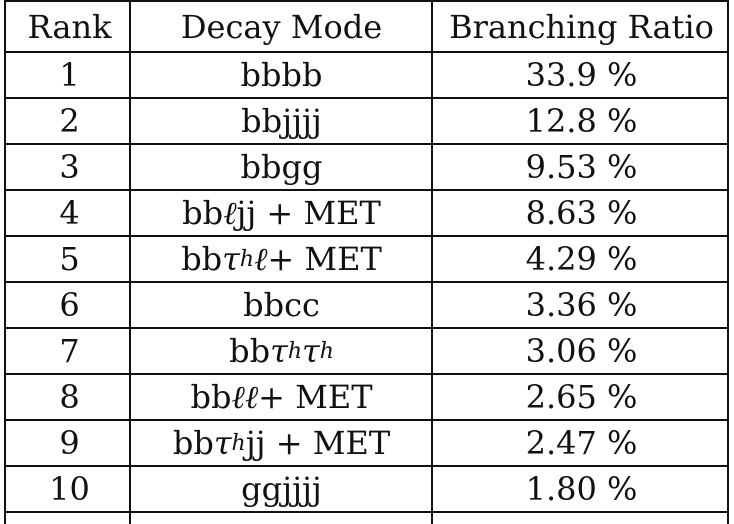 Image resolution: width=734 pixels, height=524 pixels. I want to click on decay-mode-cell: bb ℓ jj + MET, so click(281, 213).